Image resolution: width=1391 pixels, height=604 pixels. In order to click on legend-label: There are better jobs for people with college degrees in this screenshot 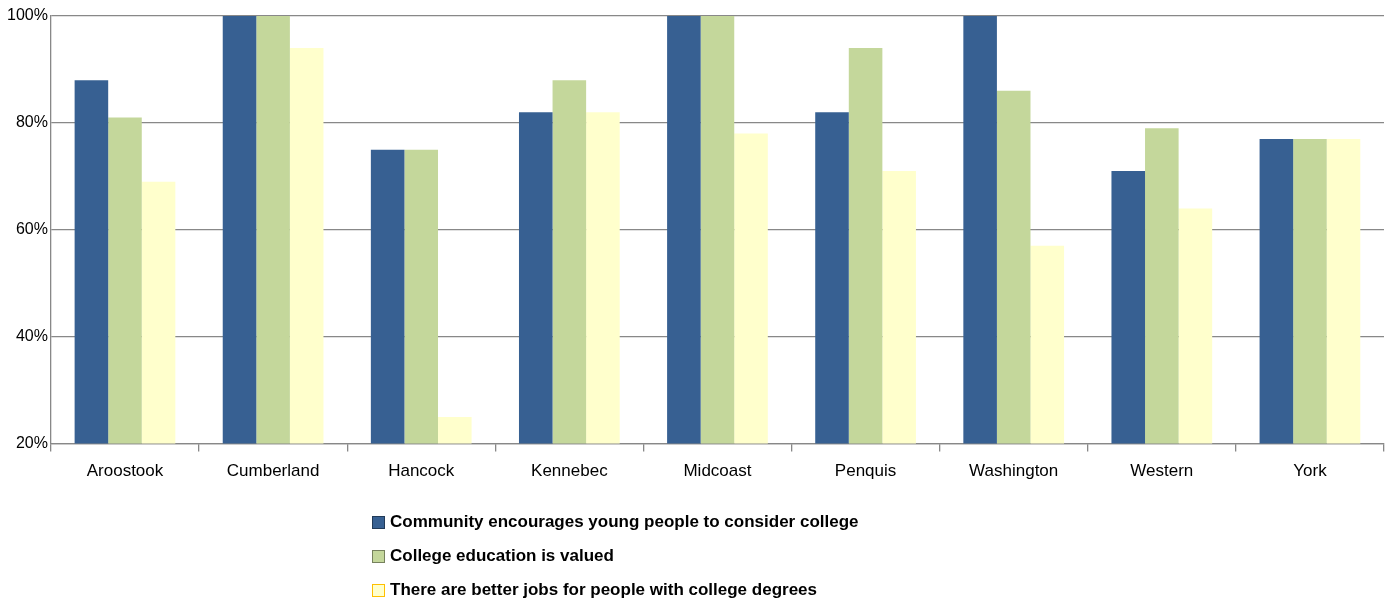, I will do `click(604, 590)`.